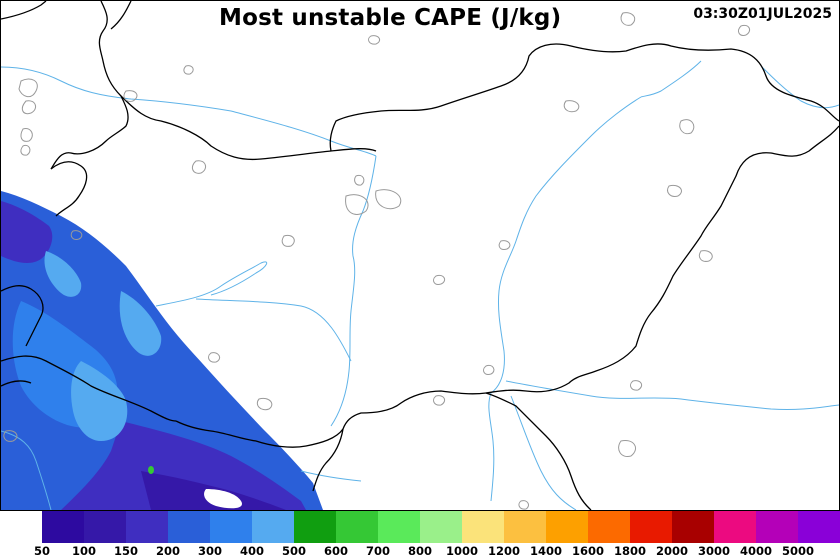  Describe the element at coordinates (672, 551) in the screenshot. I see `legend-tick-label: 2000` at that location.